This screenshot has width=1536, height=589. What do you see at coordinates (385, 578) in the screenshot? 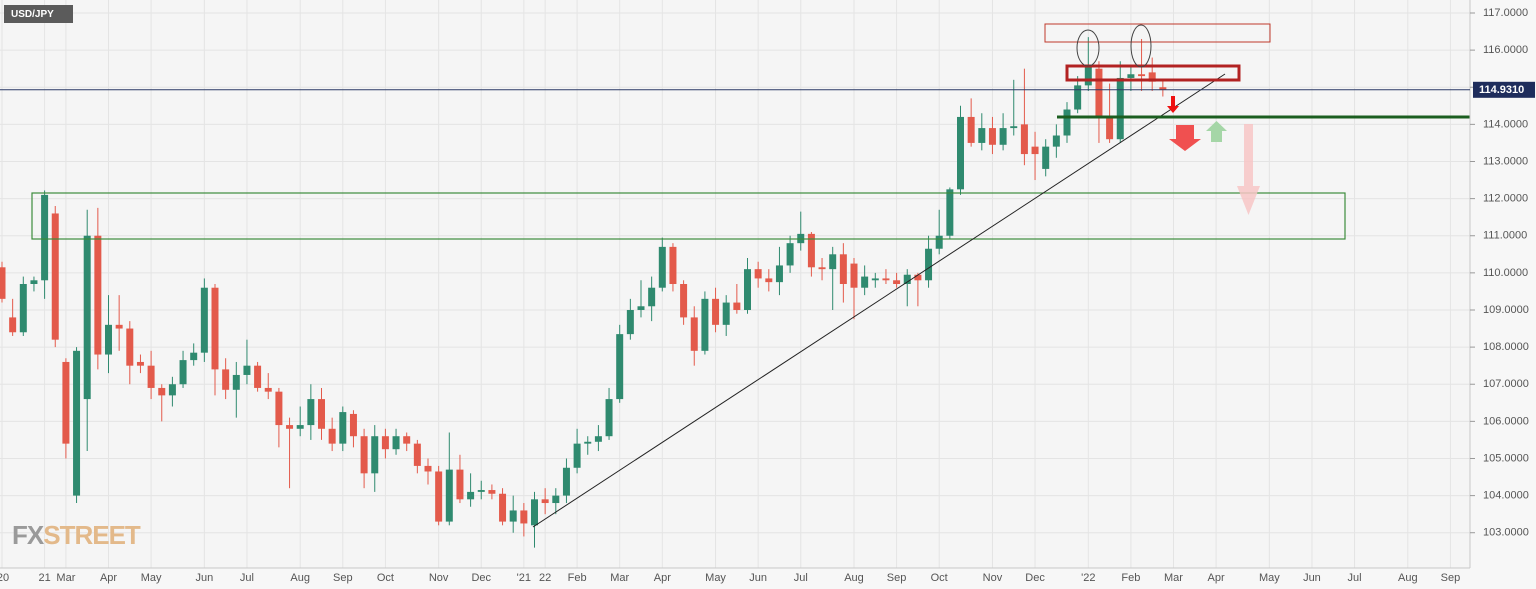
I see `x-tick-label: Oct` at bounding box center [385, 578].